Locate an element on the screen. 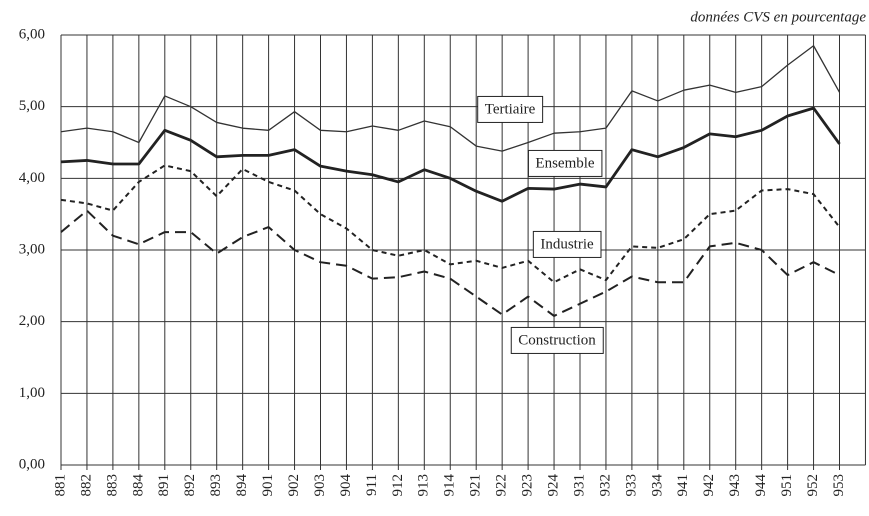  x-tick-label: 883 is located at coordinates (112, 485).